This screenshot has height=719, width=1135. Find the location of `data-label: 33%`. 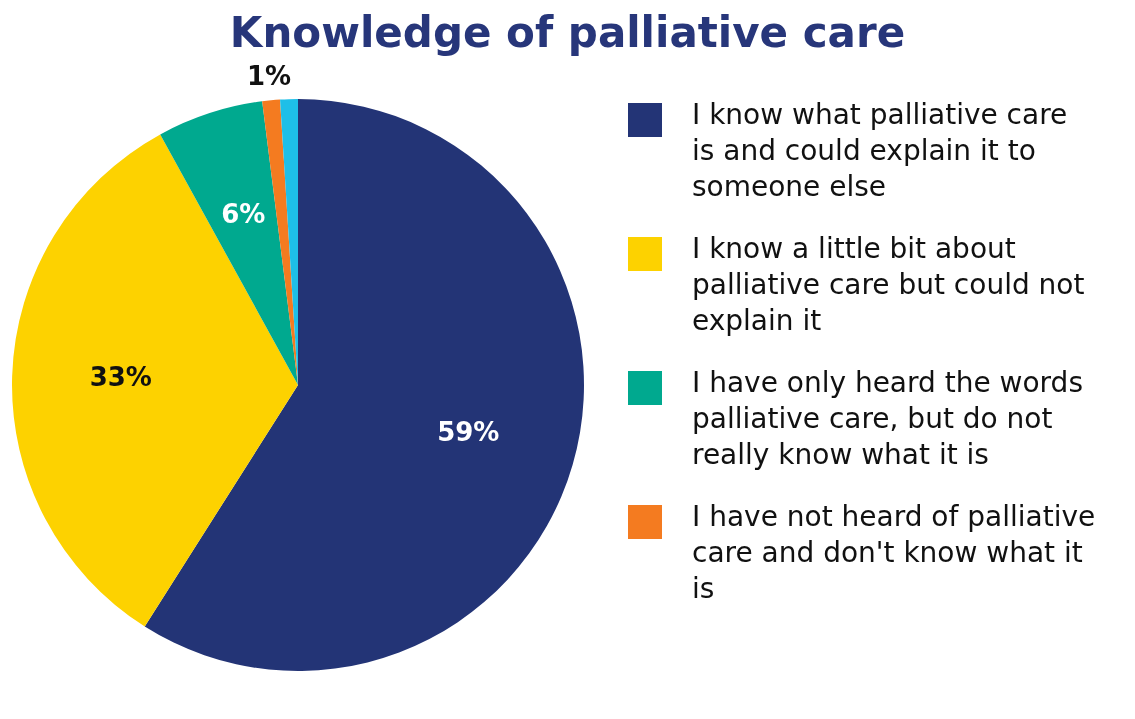

data-label: 33% is located at coordinates (120, 377).